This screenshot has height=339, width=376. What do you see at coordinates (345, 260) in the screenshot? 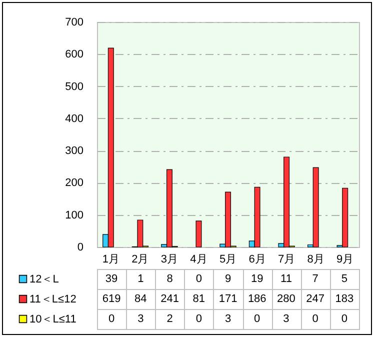
I see `x-tick-label: 9月` at bounding box center [345, 260].